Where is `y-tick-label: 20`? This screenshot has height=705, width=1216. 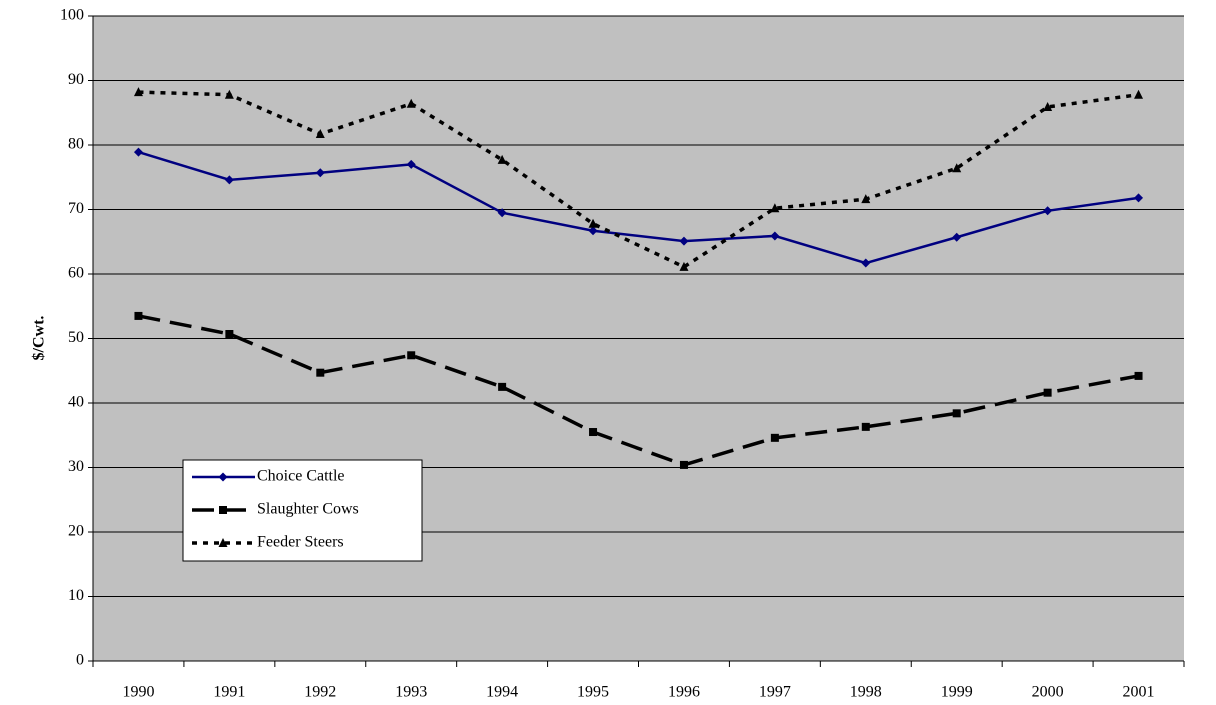 y-tick-label: 20 is located at coordinates (76, 531).